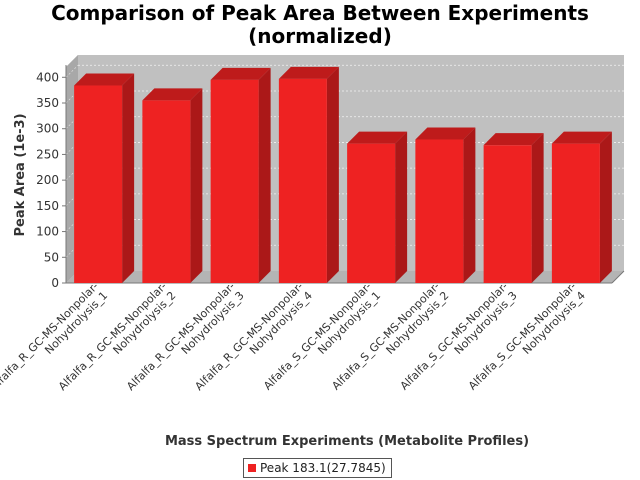  Describe the element at coordinates (618, 277) in the screenshot. I see `x-axis-depth` at that location.